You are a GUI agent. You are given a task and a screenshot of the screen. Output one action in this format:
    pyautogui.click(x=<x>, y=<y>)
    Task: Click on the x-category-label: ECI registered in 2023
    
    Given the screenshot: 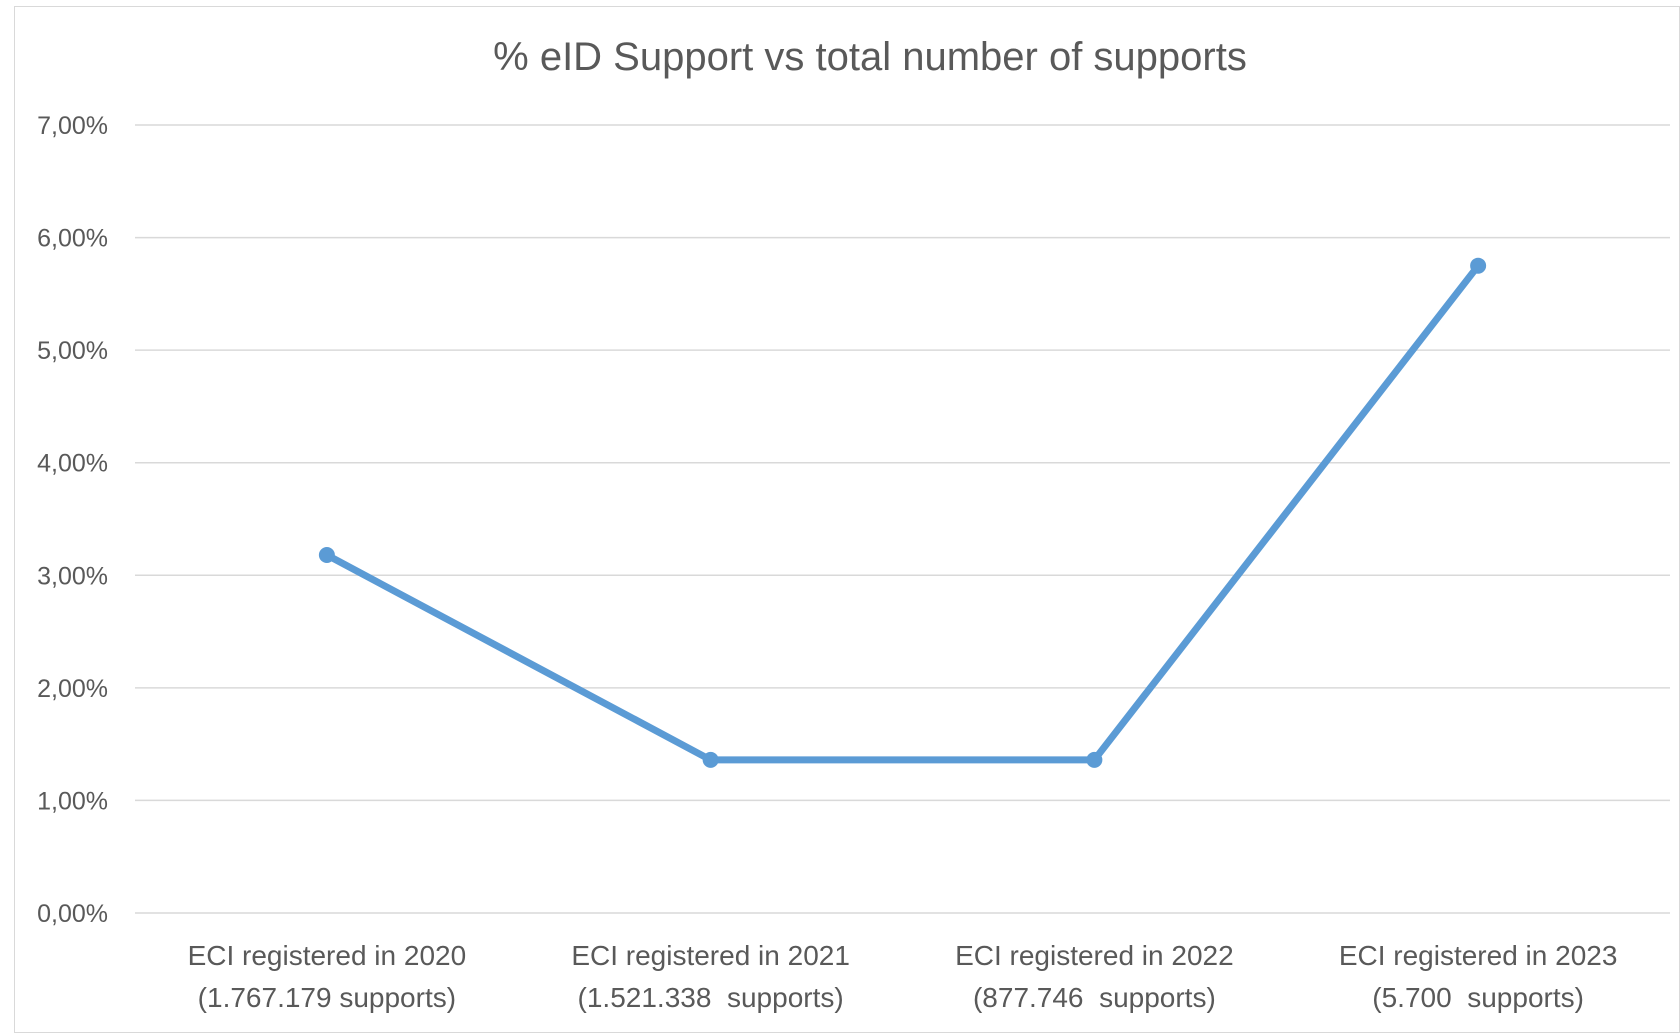 What is the action you would take?
    pyautogui.click(x=1478, y=955)
    